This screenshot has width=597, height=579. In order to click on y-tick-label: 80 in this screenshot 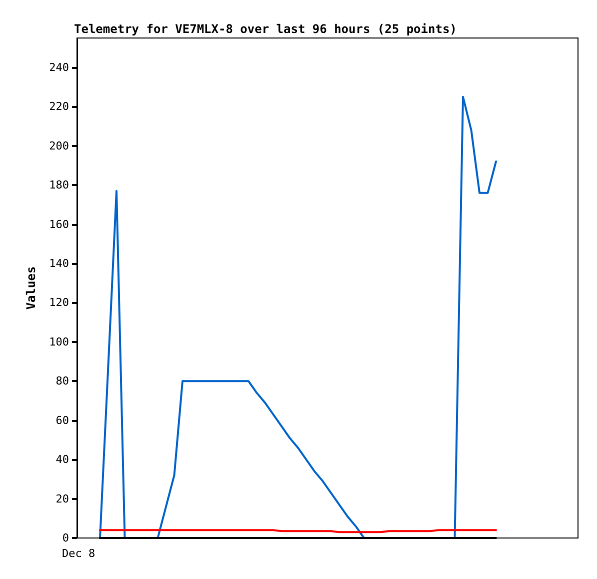, I will do `click(62, 381)`.